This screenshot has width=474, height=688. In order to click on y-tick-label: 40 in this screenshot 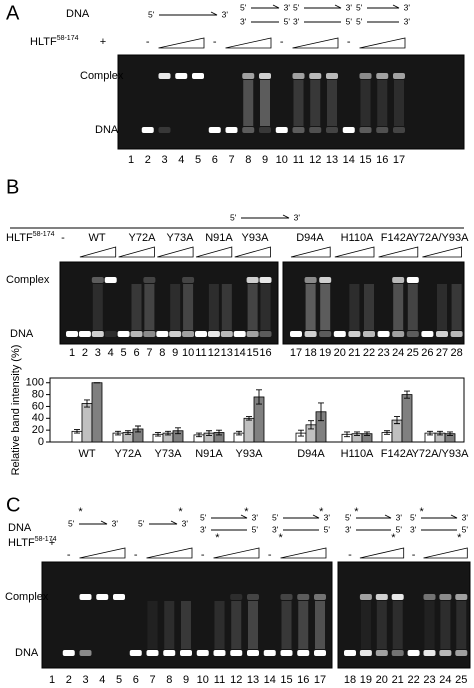, I will do `click(38, 418)`.